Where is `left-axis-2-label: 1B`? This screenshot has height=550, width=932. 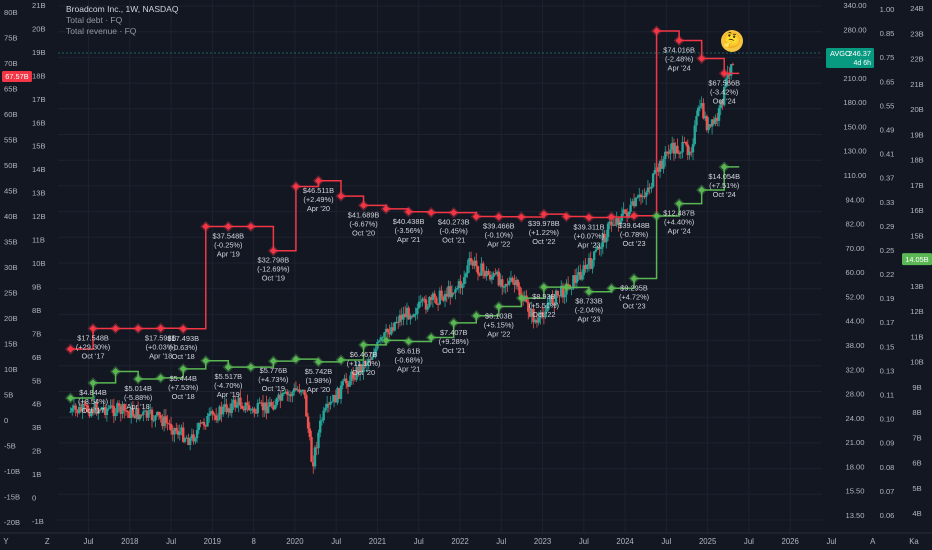 left-axis-2-label: 1B is located at coordinates (36, 474).